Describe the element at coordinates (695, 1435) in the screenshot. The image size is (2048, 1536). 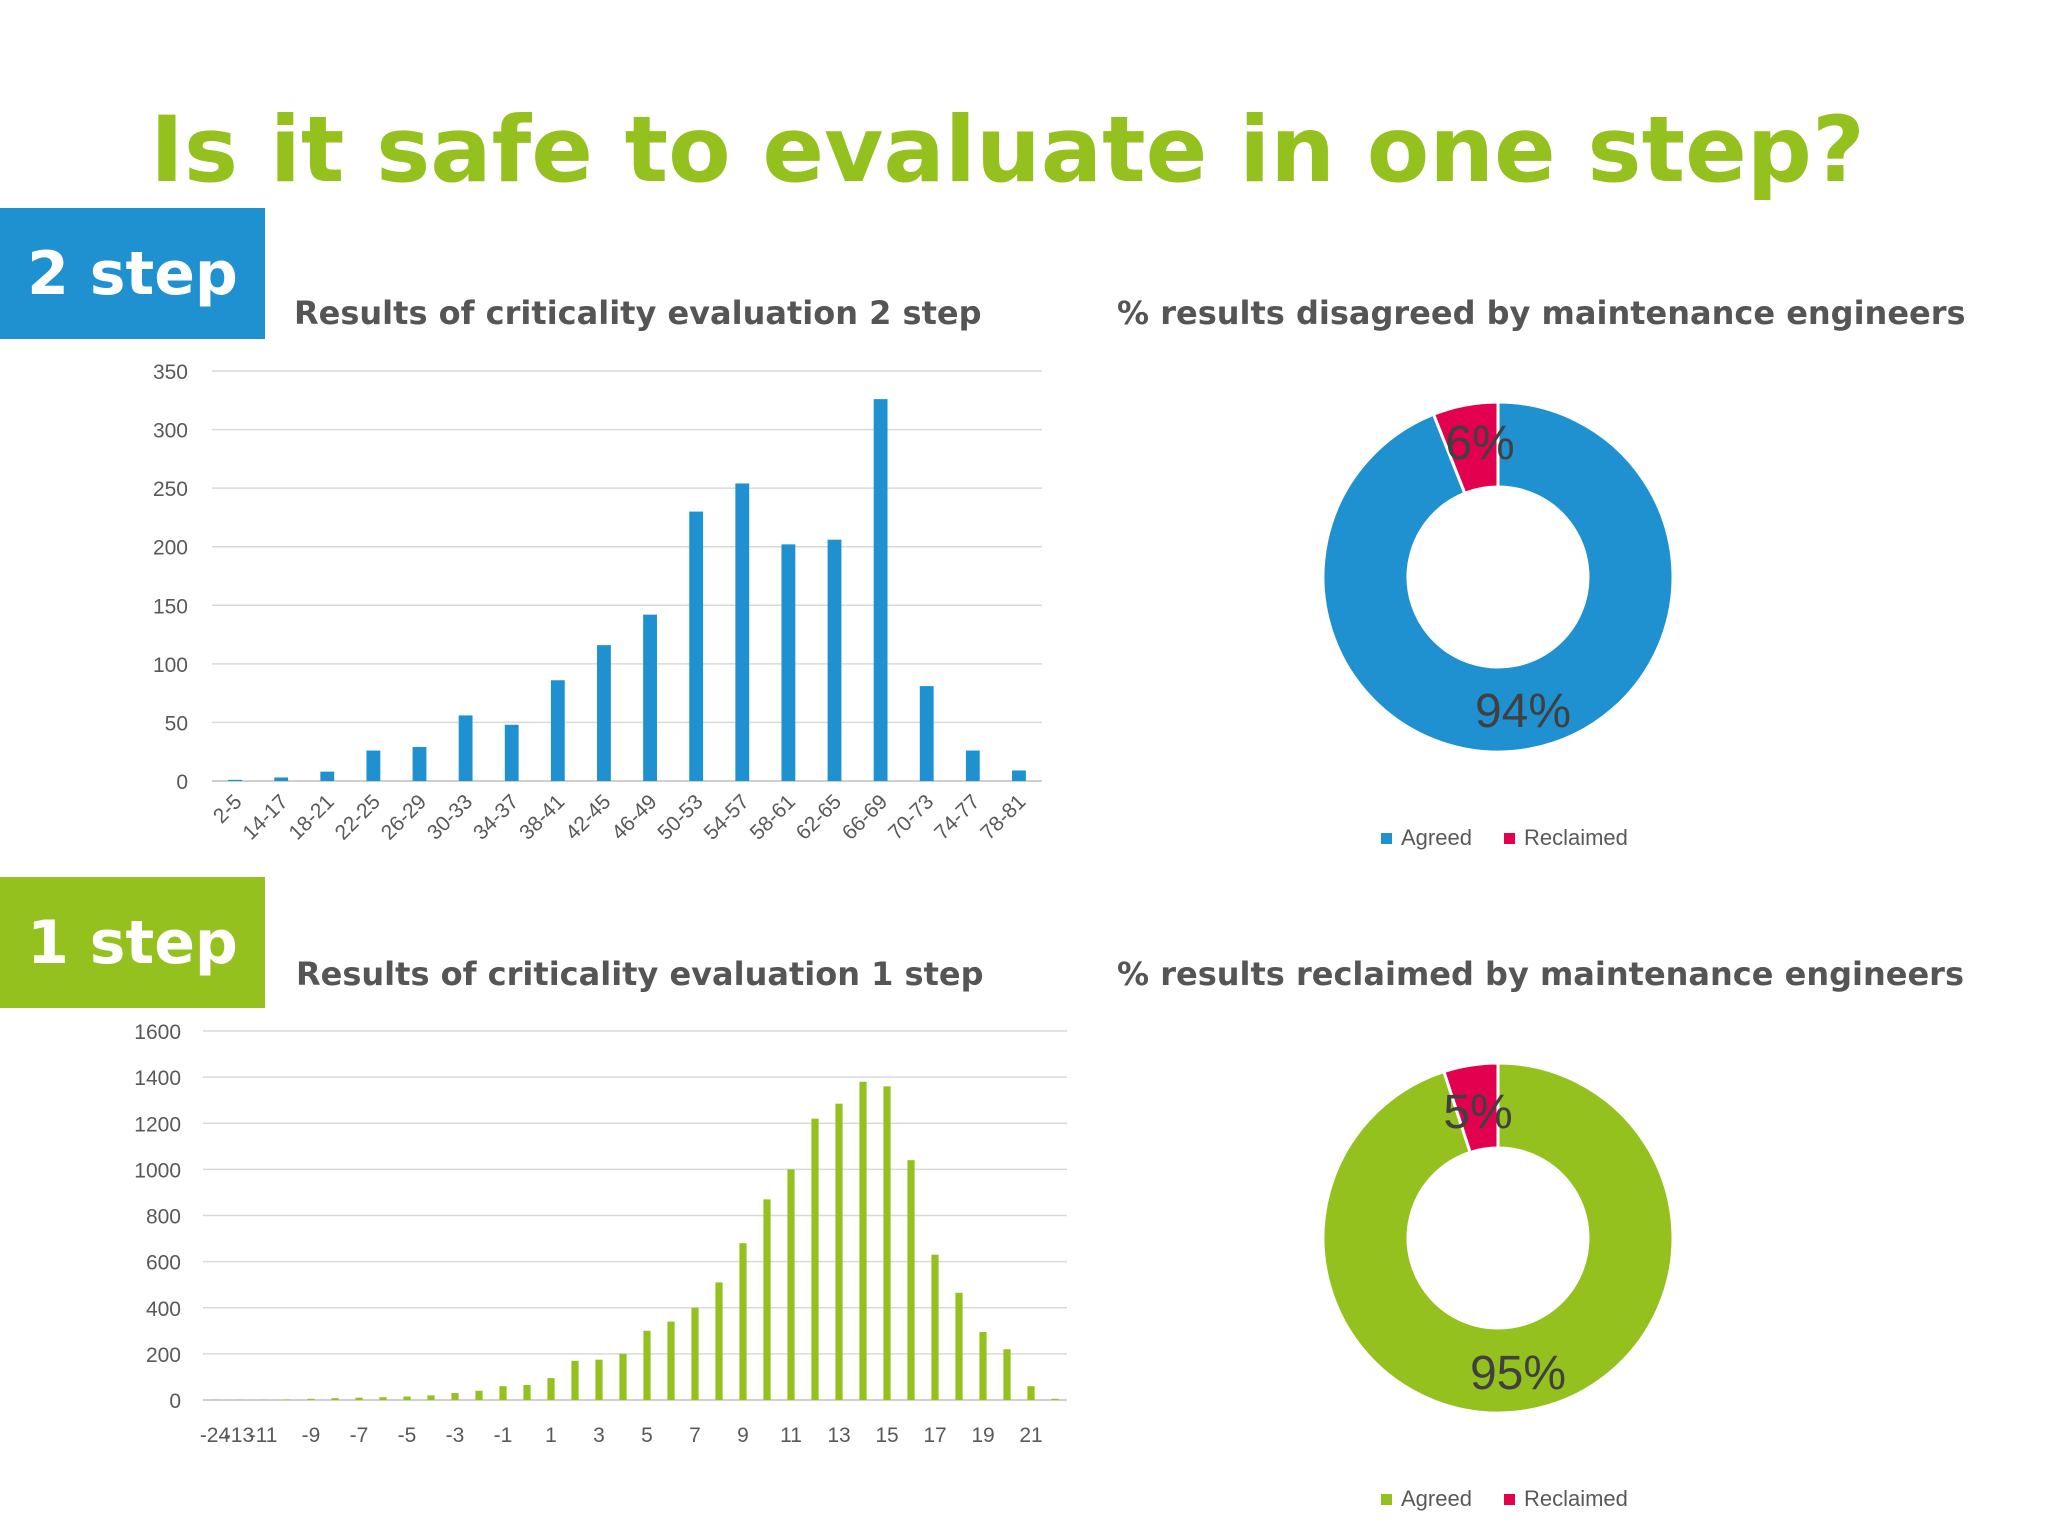
I see `bar1-x-tick-label: 7` at that location.